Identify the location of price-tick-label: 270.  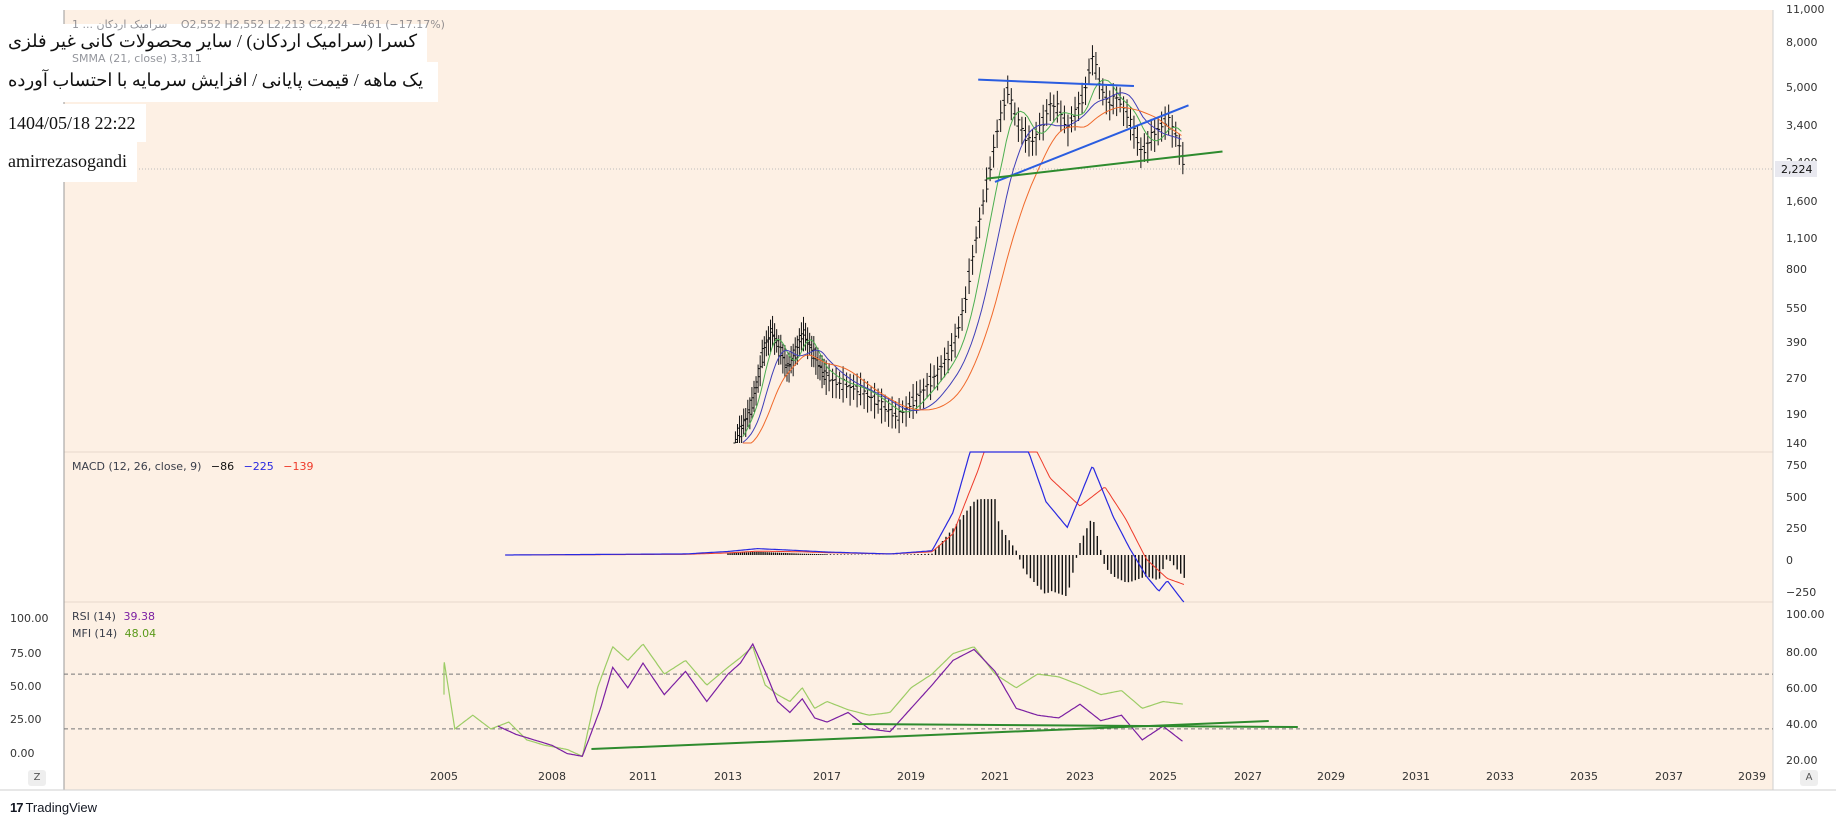
(1796, 378).